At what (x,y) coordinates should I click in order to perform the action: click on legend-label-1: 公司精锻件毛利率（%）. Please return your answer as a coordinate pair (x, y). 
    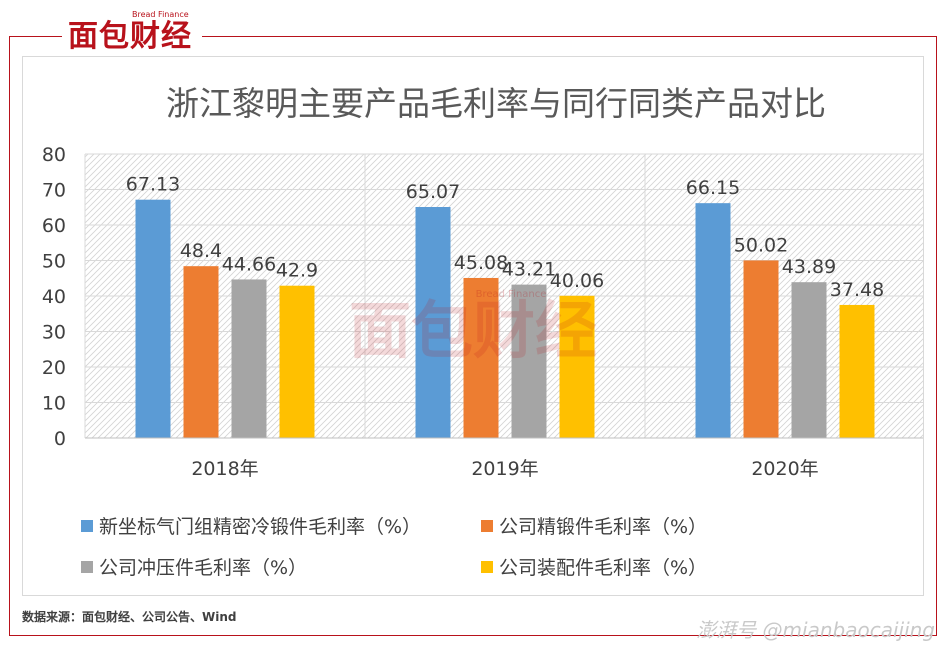
    Looking at the image, I should click on (603, 527).